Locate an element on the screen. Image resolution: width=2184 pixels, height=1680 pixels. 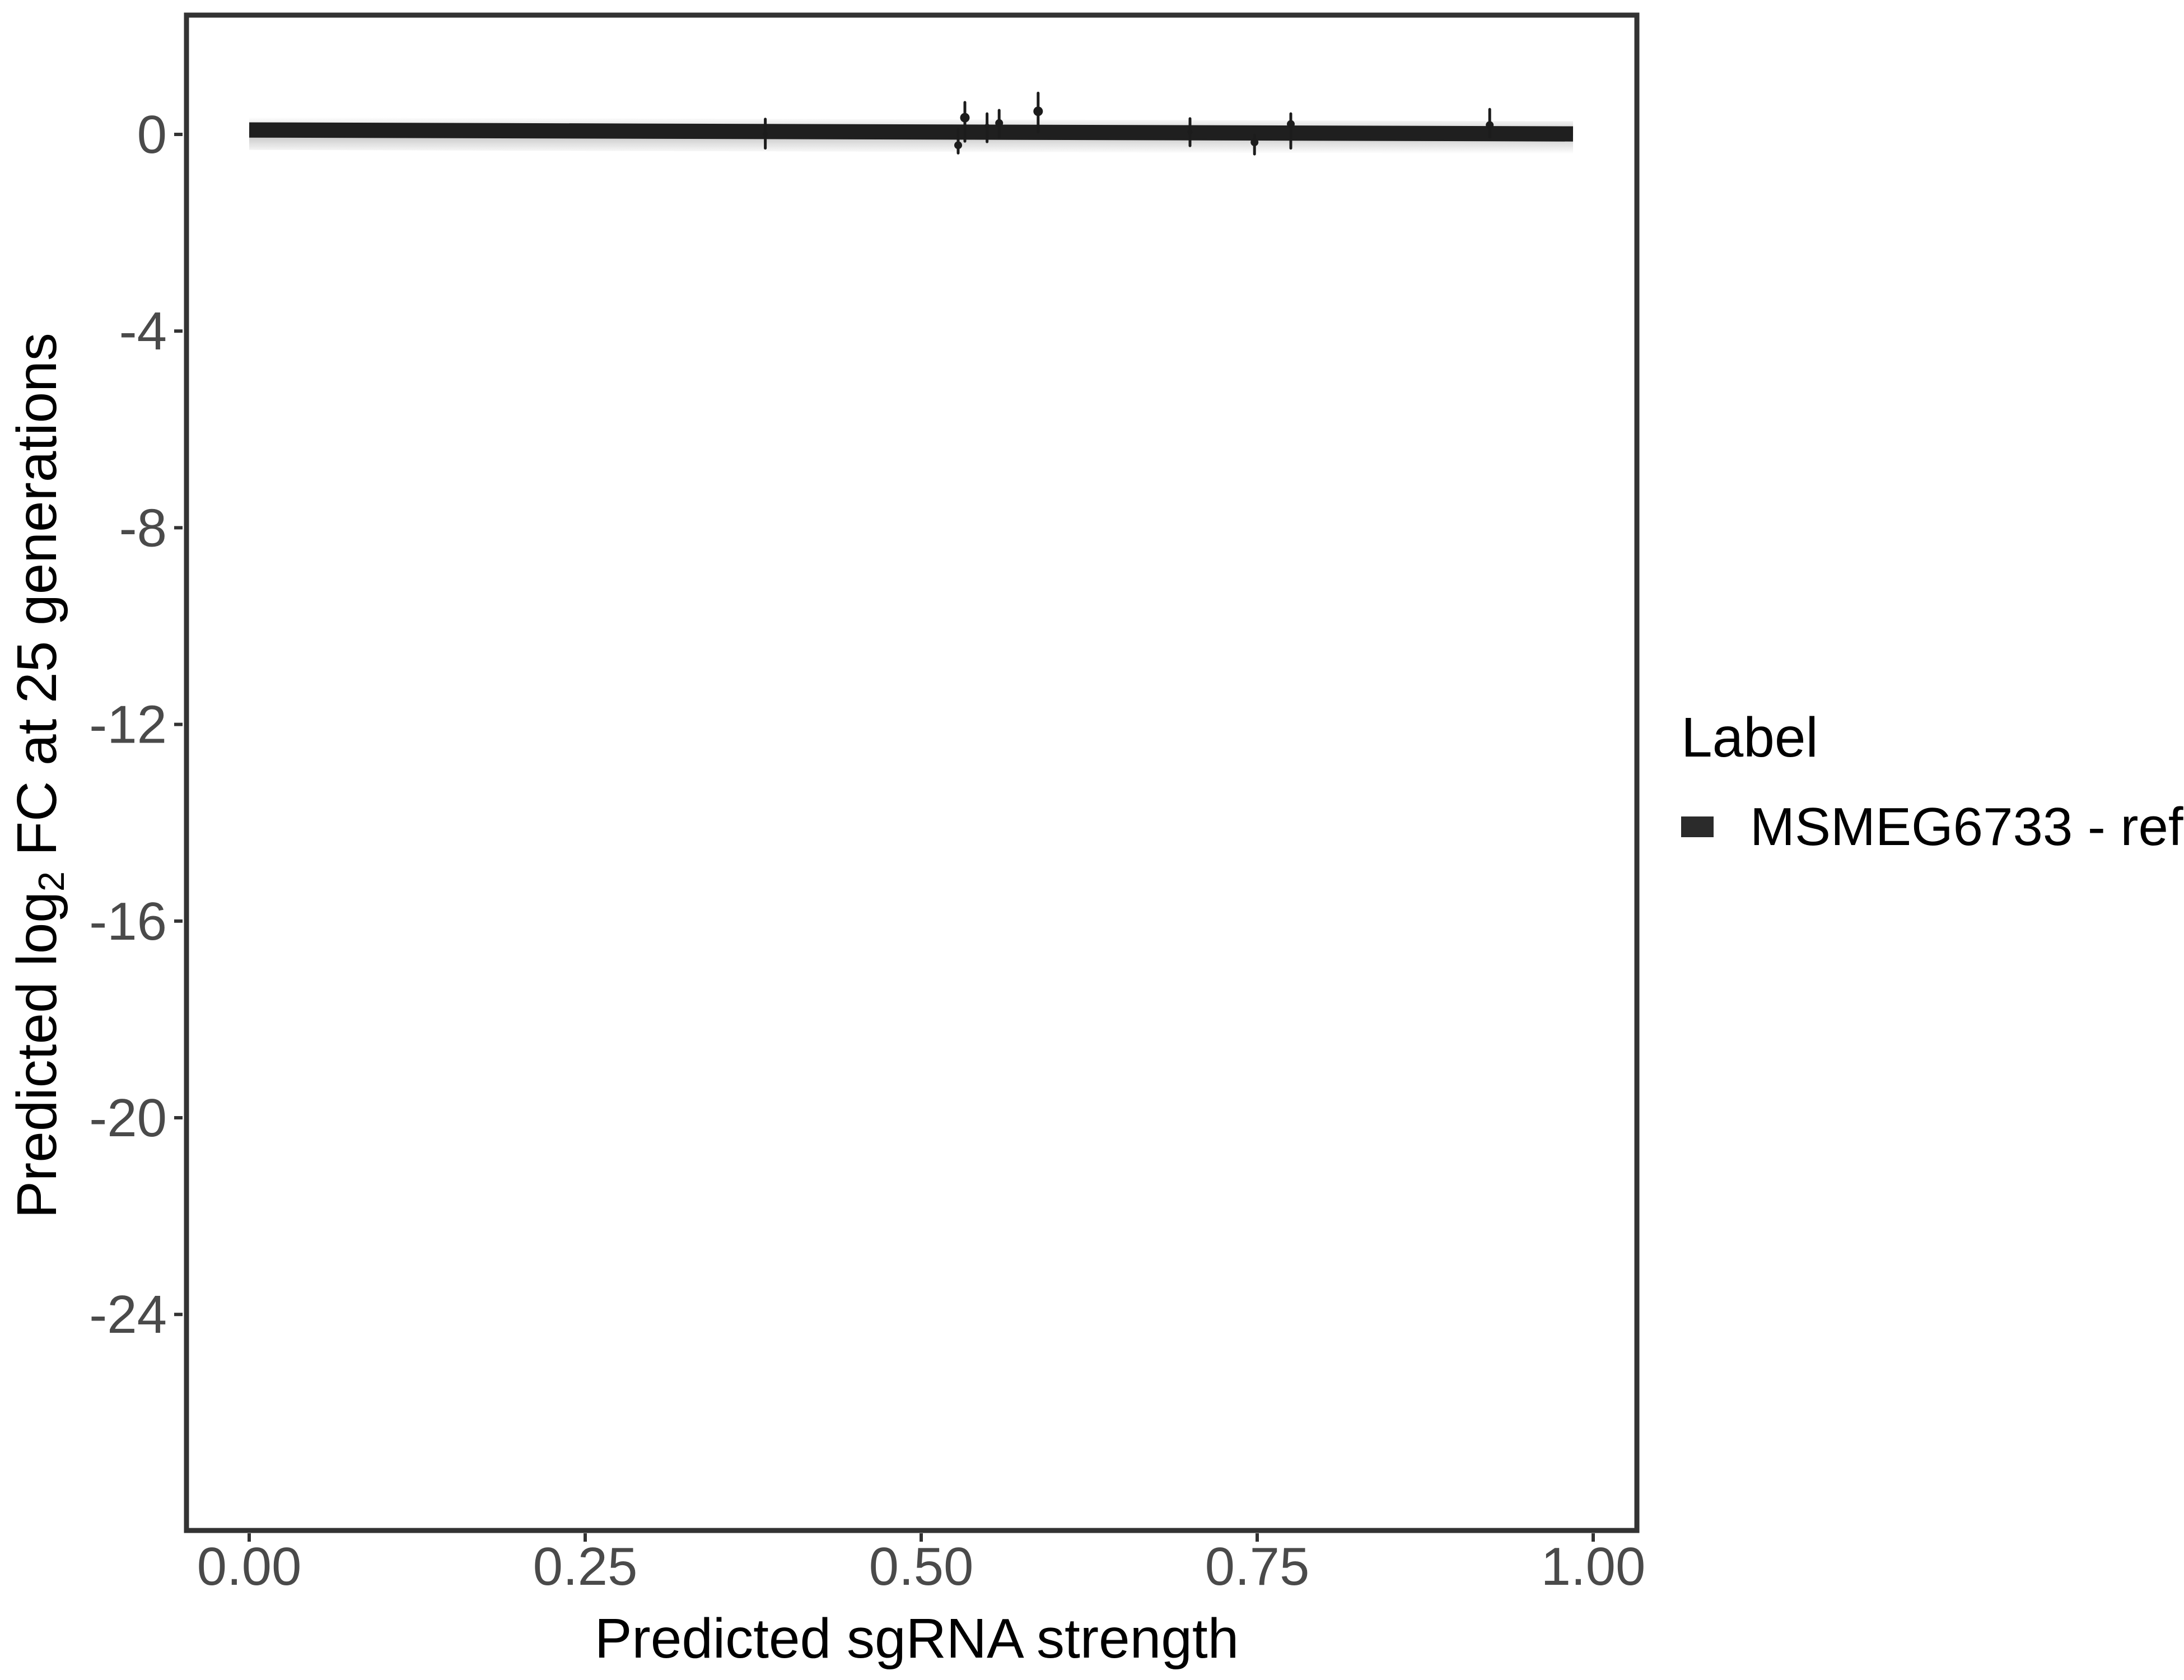
legend-key-line is located at coordinates (1698, 827).